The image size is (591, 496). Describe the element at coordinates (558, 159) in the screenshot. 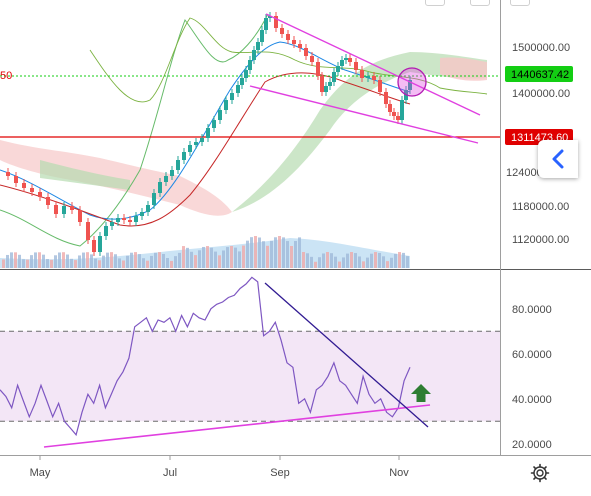

I see `scroll-back-button` at that location.